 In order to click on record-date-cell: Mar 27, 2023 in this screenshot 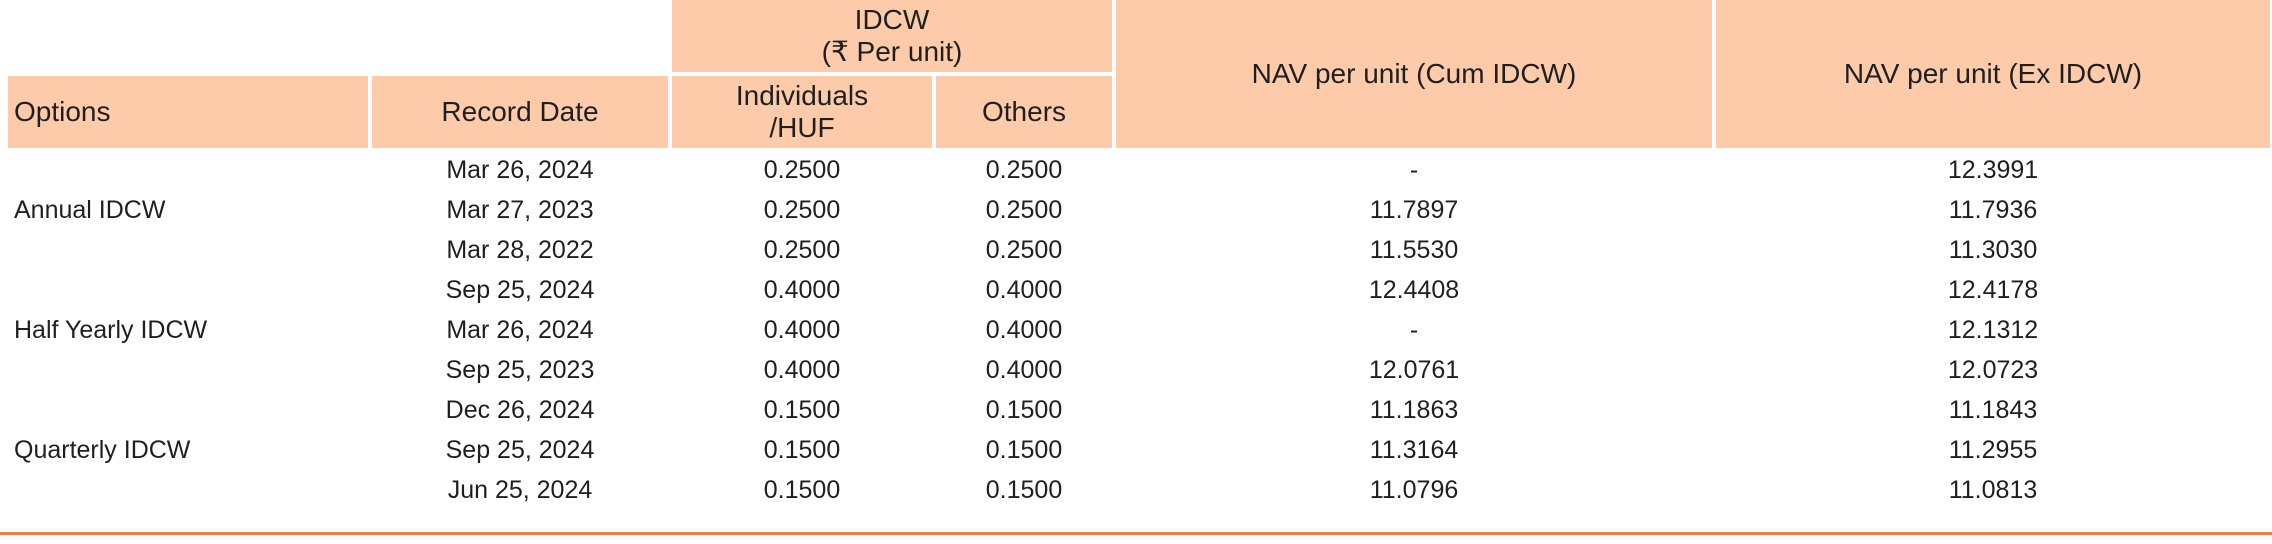, I will do `click(520, 209)`.